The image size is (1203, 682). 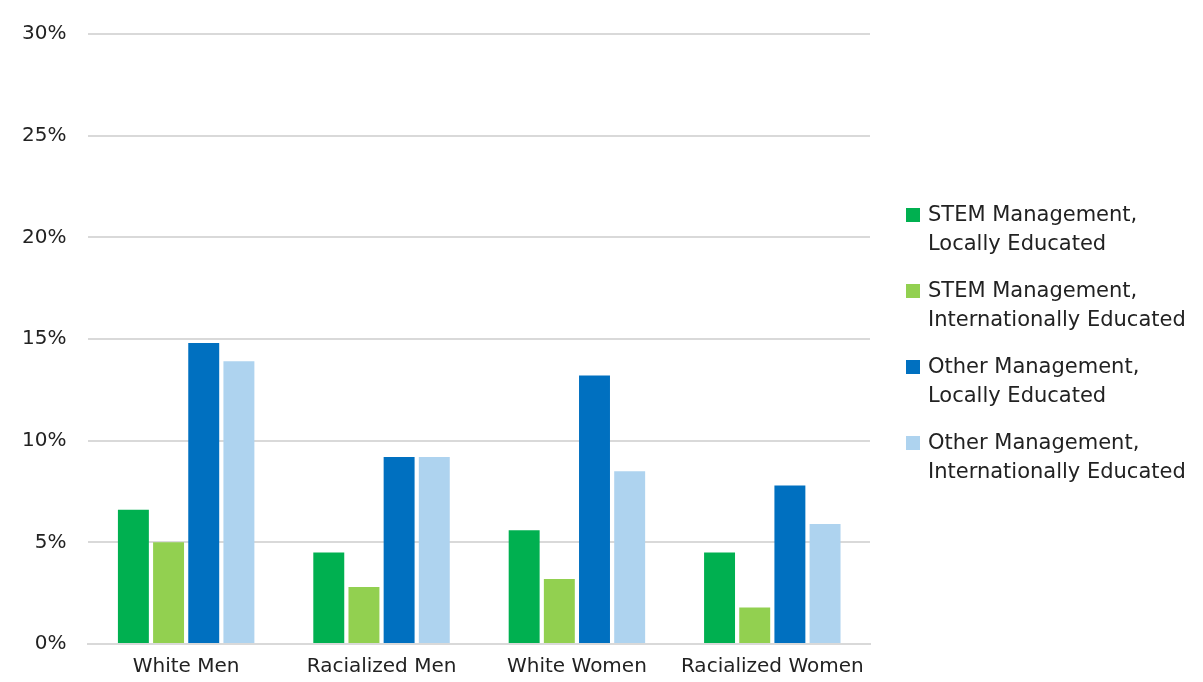 I want to click on y-tick-label: 25%, so click(x=44, y=133).